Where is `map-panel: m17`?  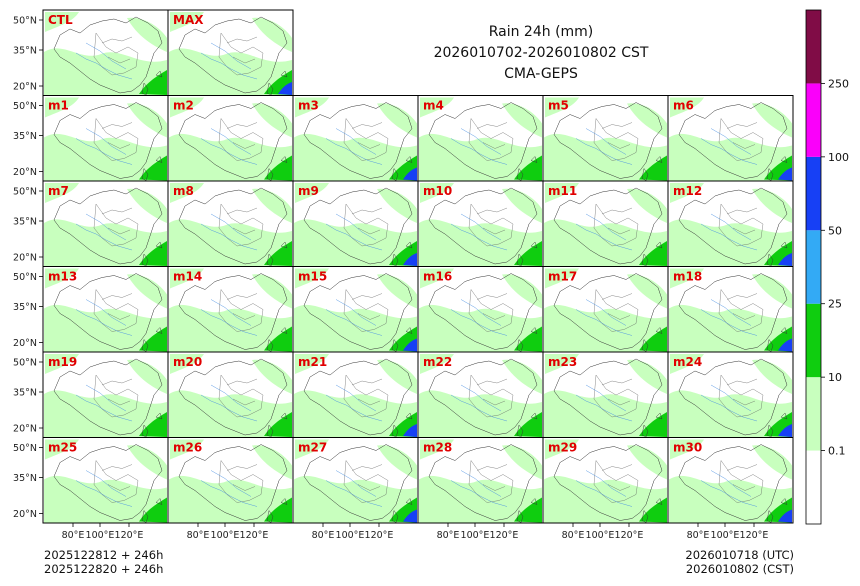
map-panel: m17 is located at coordinates (605, 309).